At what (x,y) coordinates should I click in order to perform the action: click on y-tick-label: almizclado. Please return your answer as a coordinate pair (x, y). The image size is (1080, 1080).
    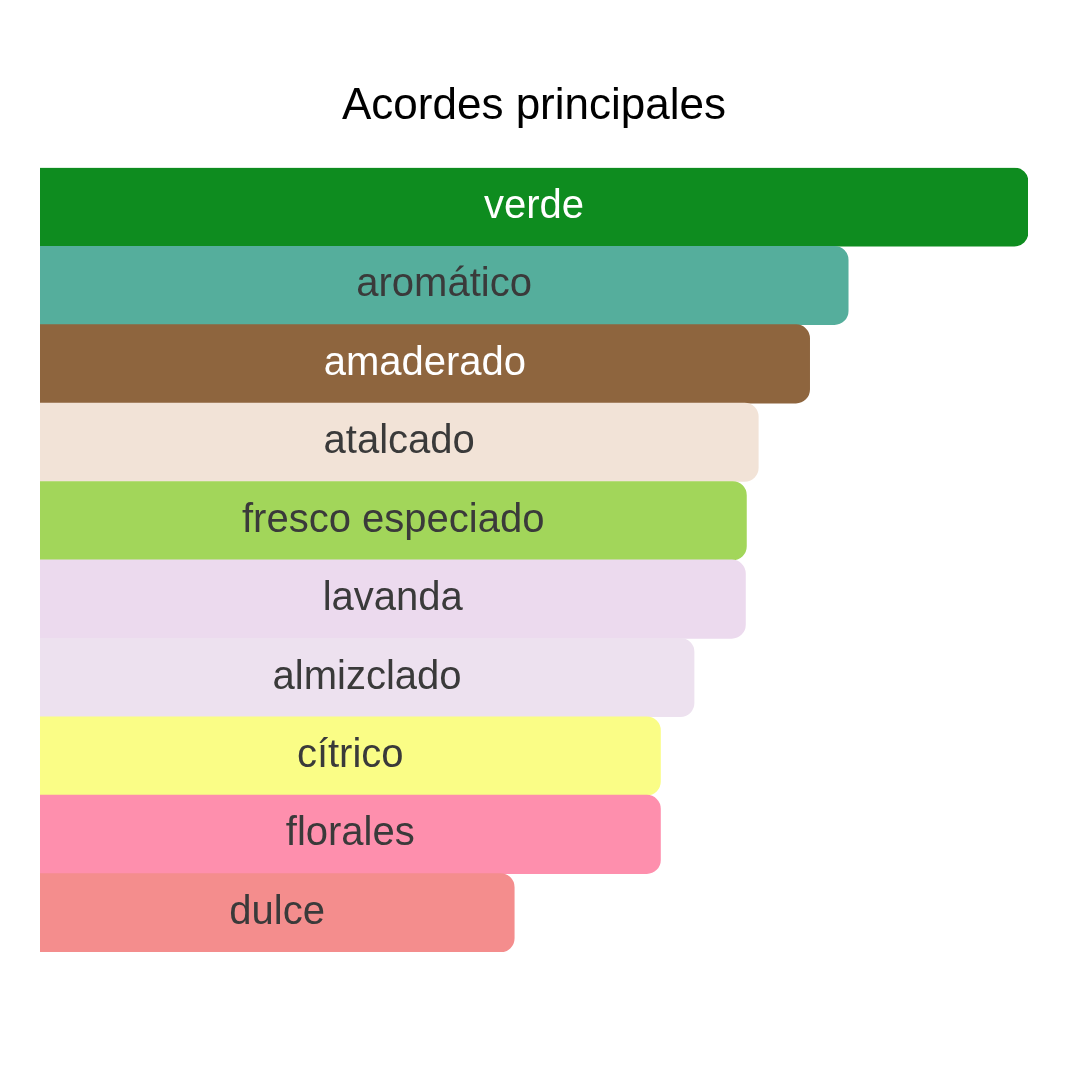
    Looking at the image, I should click on (367, 674).